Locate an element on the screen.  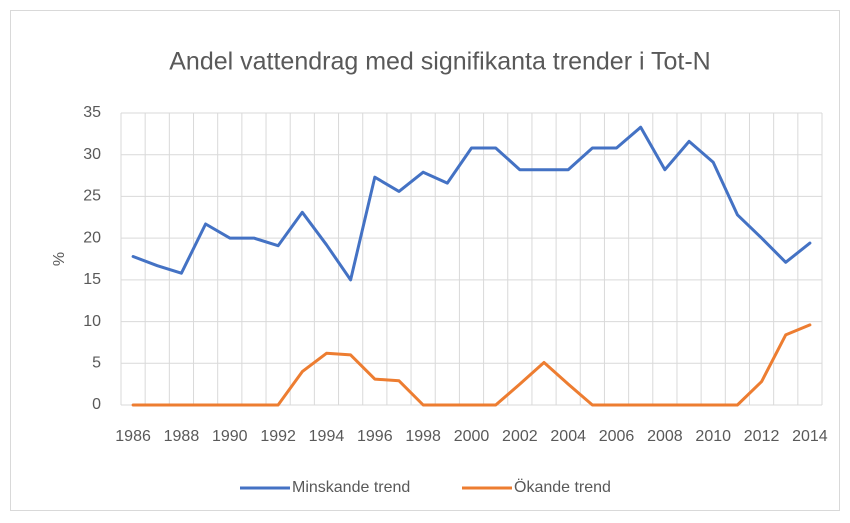
x-tick-label: 1992 is located at coordinates (278, 436).